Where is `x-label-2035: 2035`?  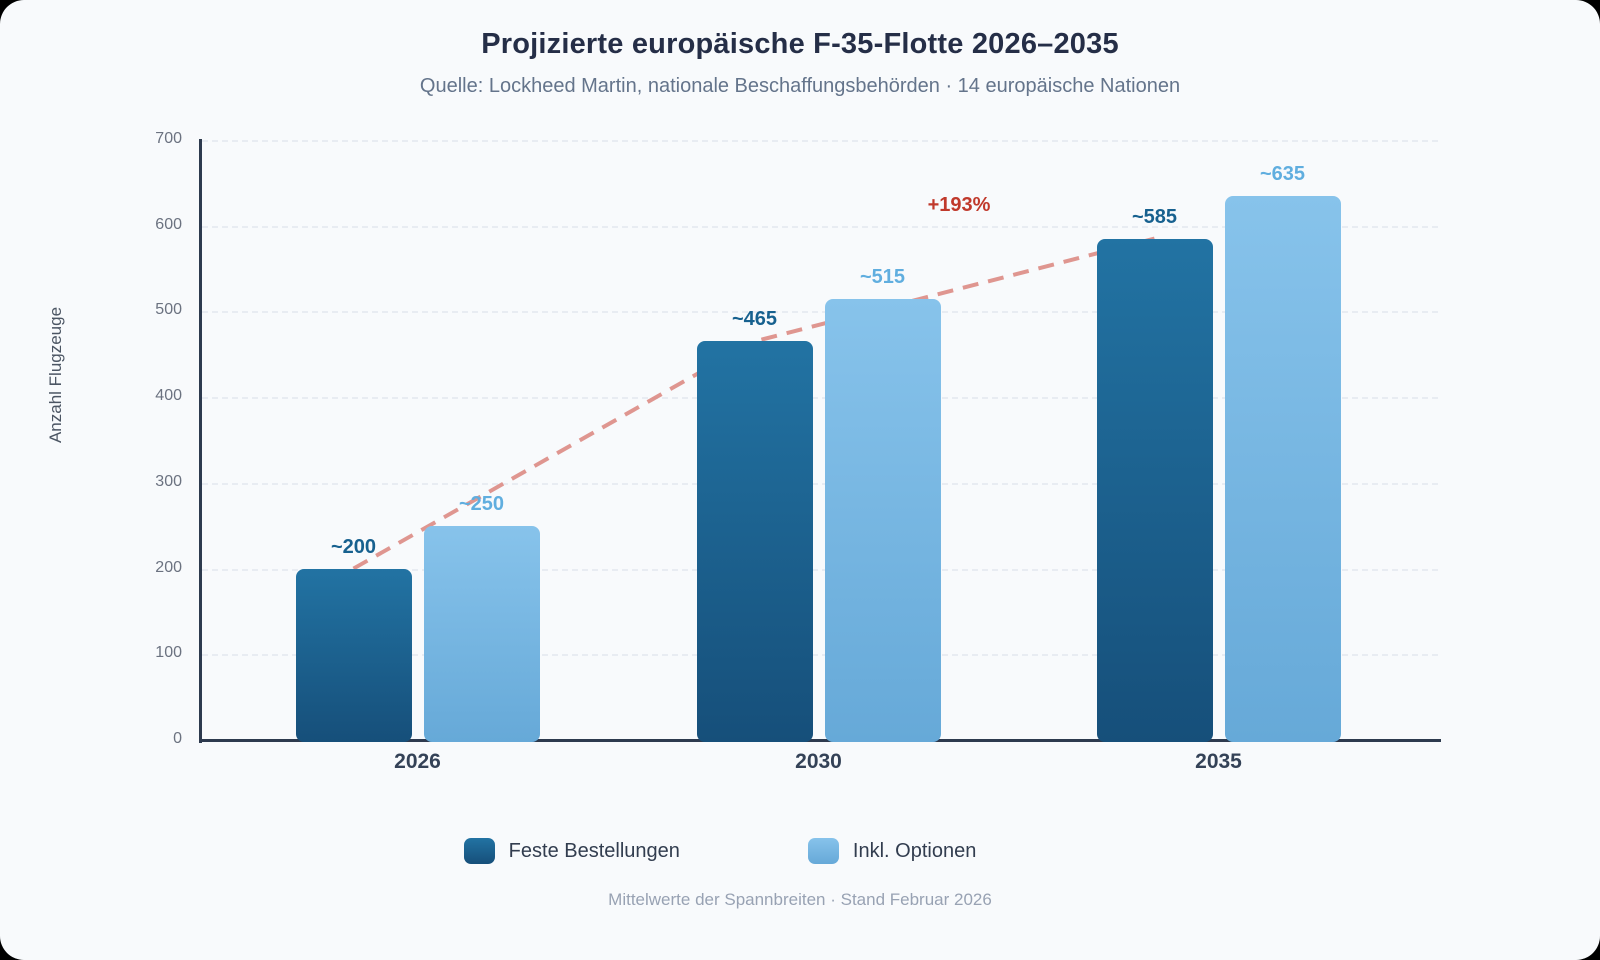
x-label-2035: 2035 is located at coordinates (1218, 761).